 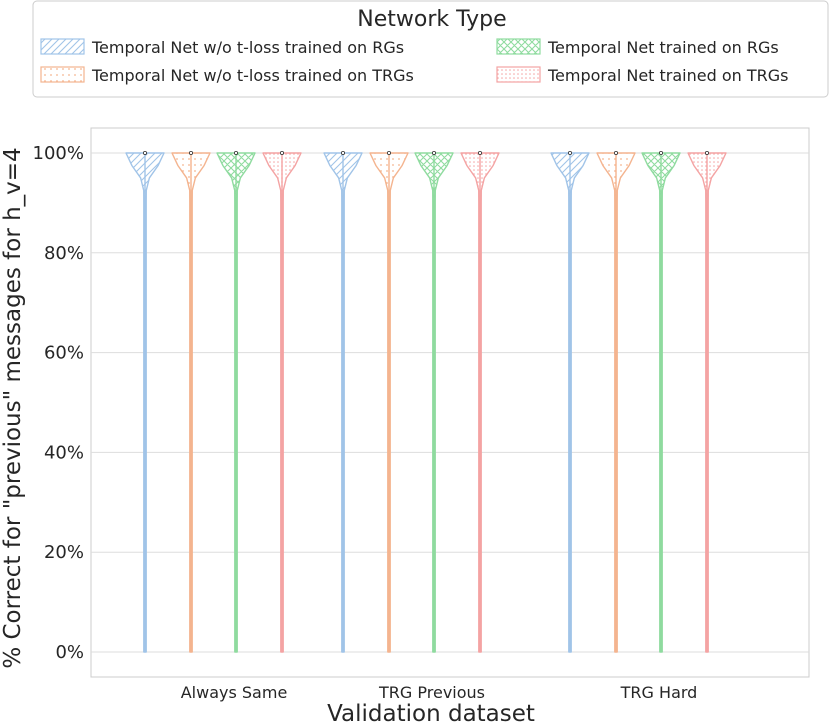 What do you see at coordinates (64, 452) in the screenshot?
I see `y-tick-label: 40%` at bounding box center [64, 452].